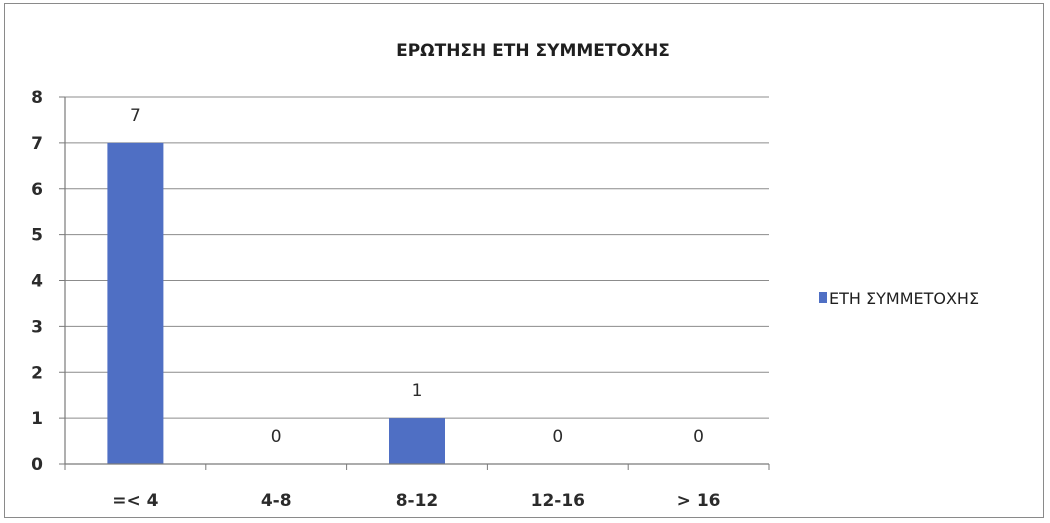 The width and height of the screenshot is (1050, 523). Describe the element at coordinates (417, 501) in the screenshot. I see `x-tick-label: 8-12` at that location.